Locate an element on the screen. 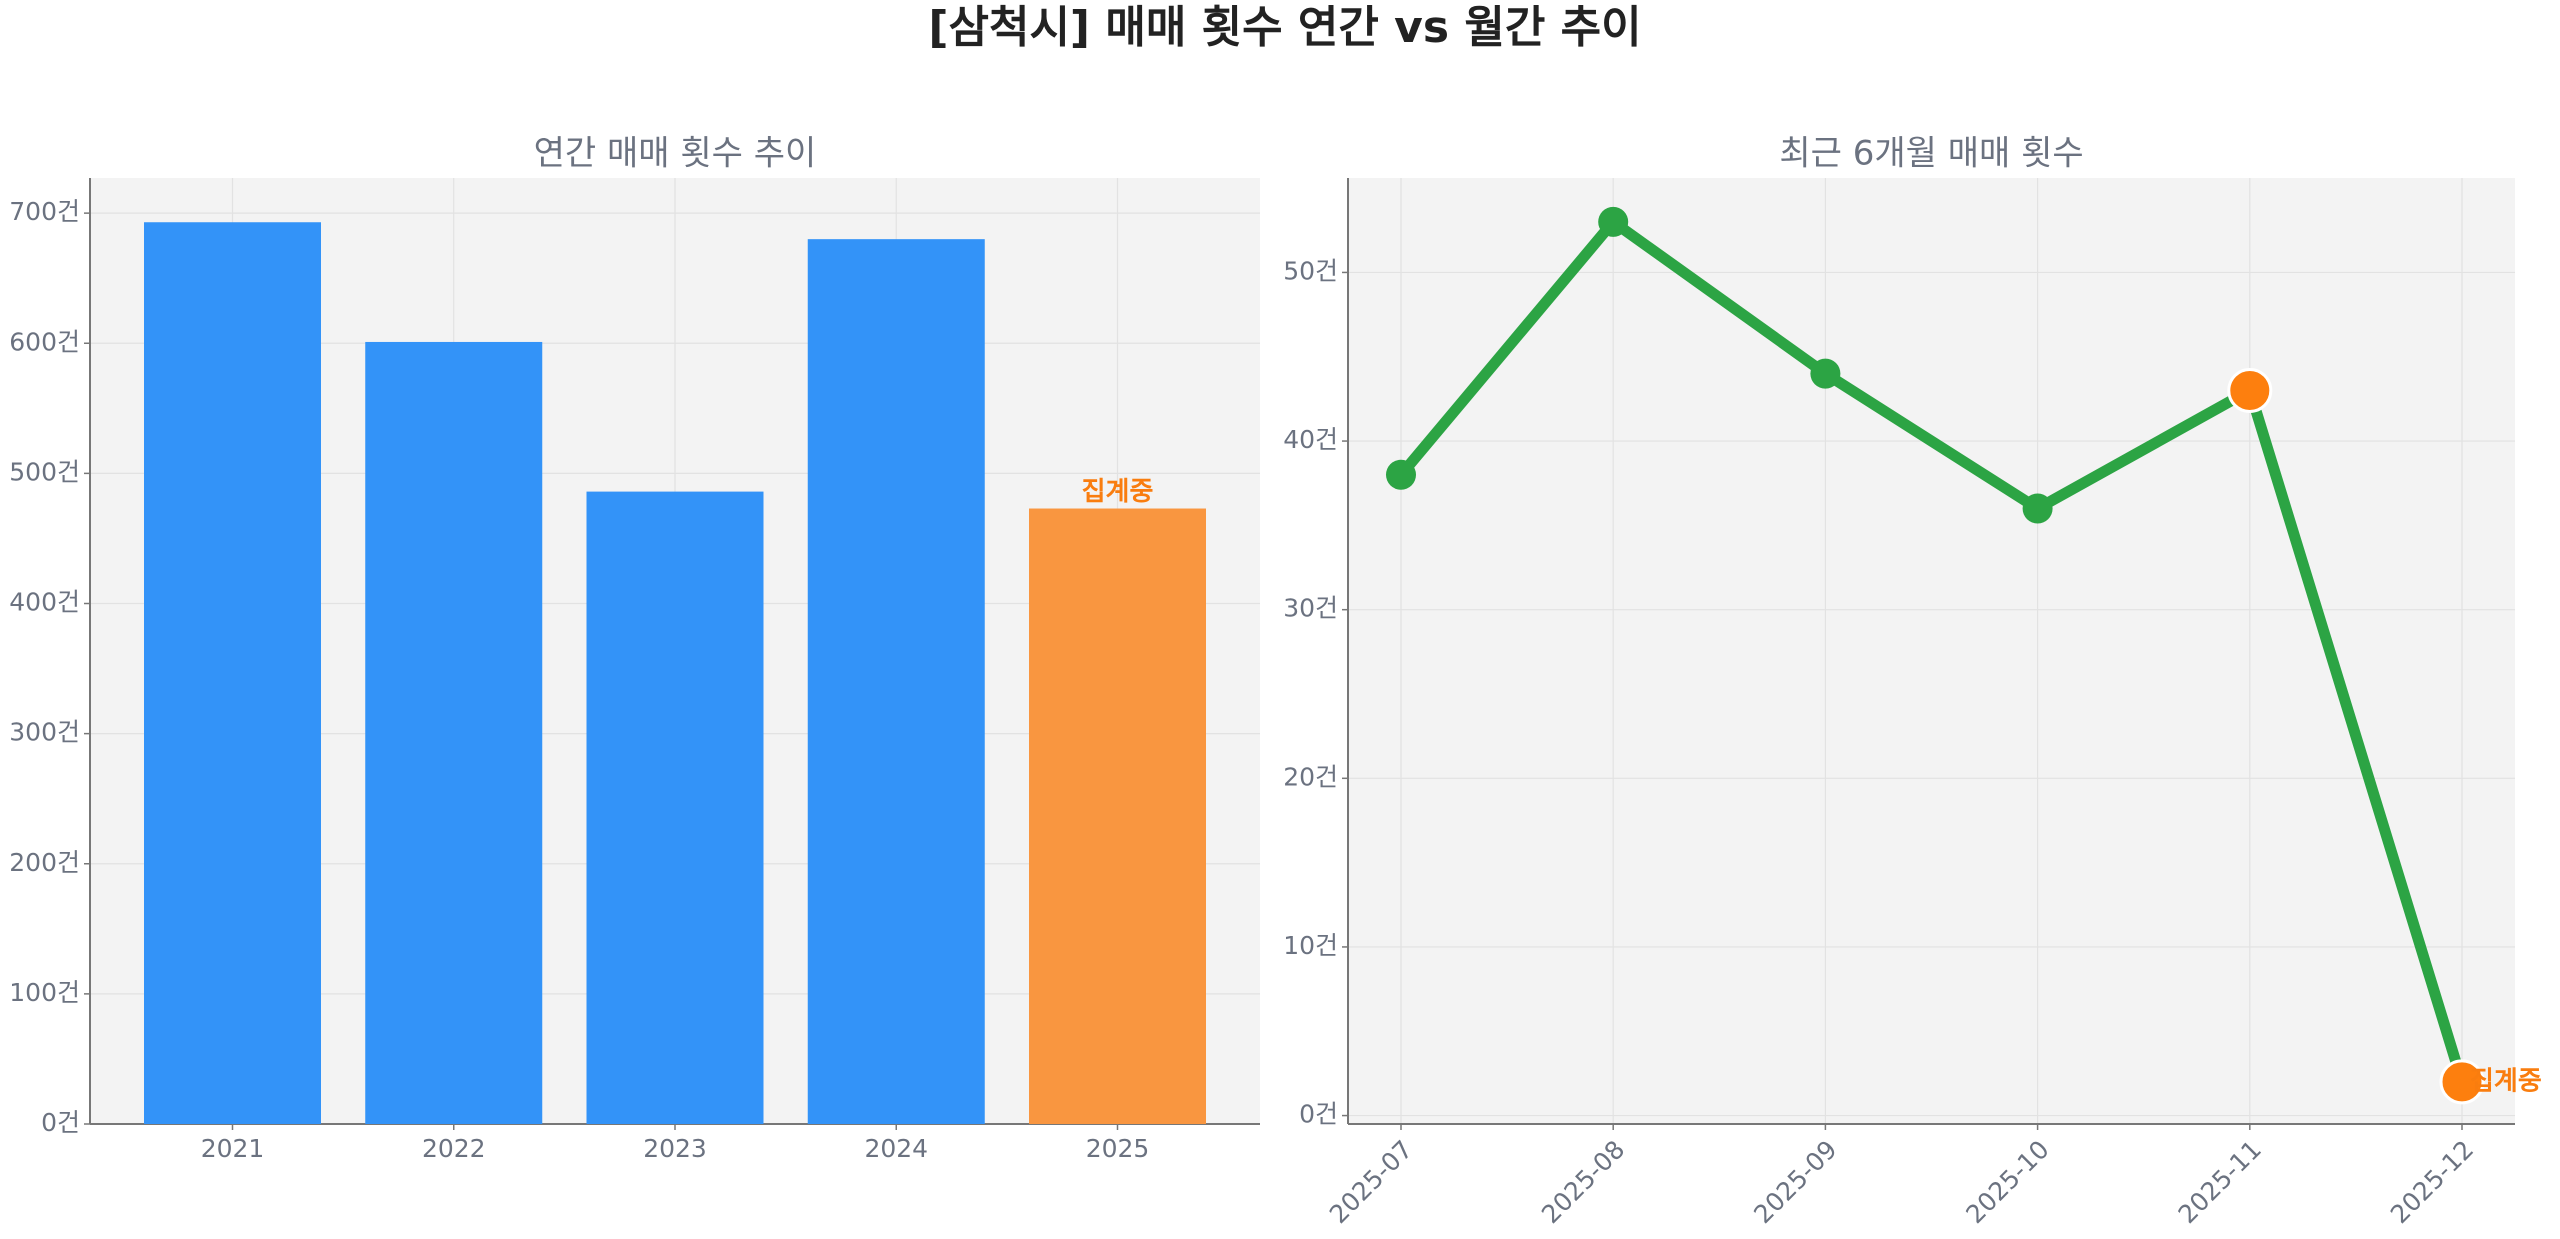 This screenshot has height=1239, width=2560. x-tick-label: 2024 is located at coordinates (896, 1148).